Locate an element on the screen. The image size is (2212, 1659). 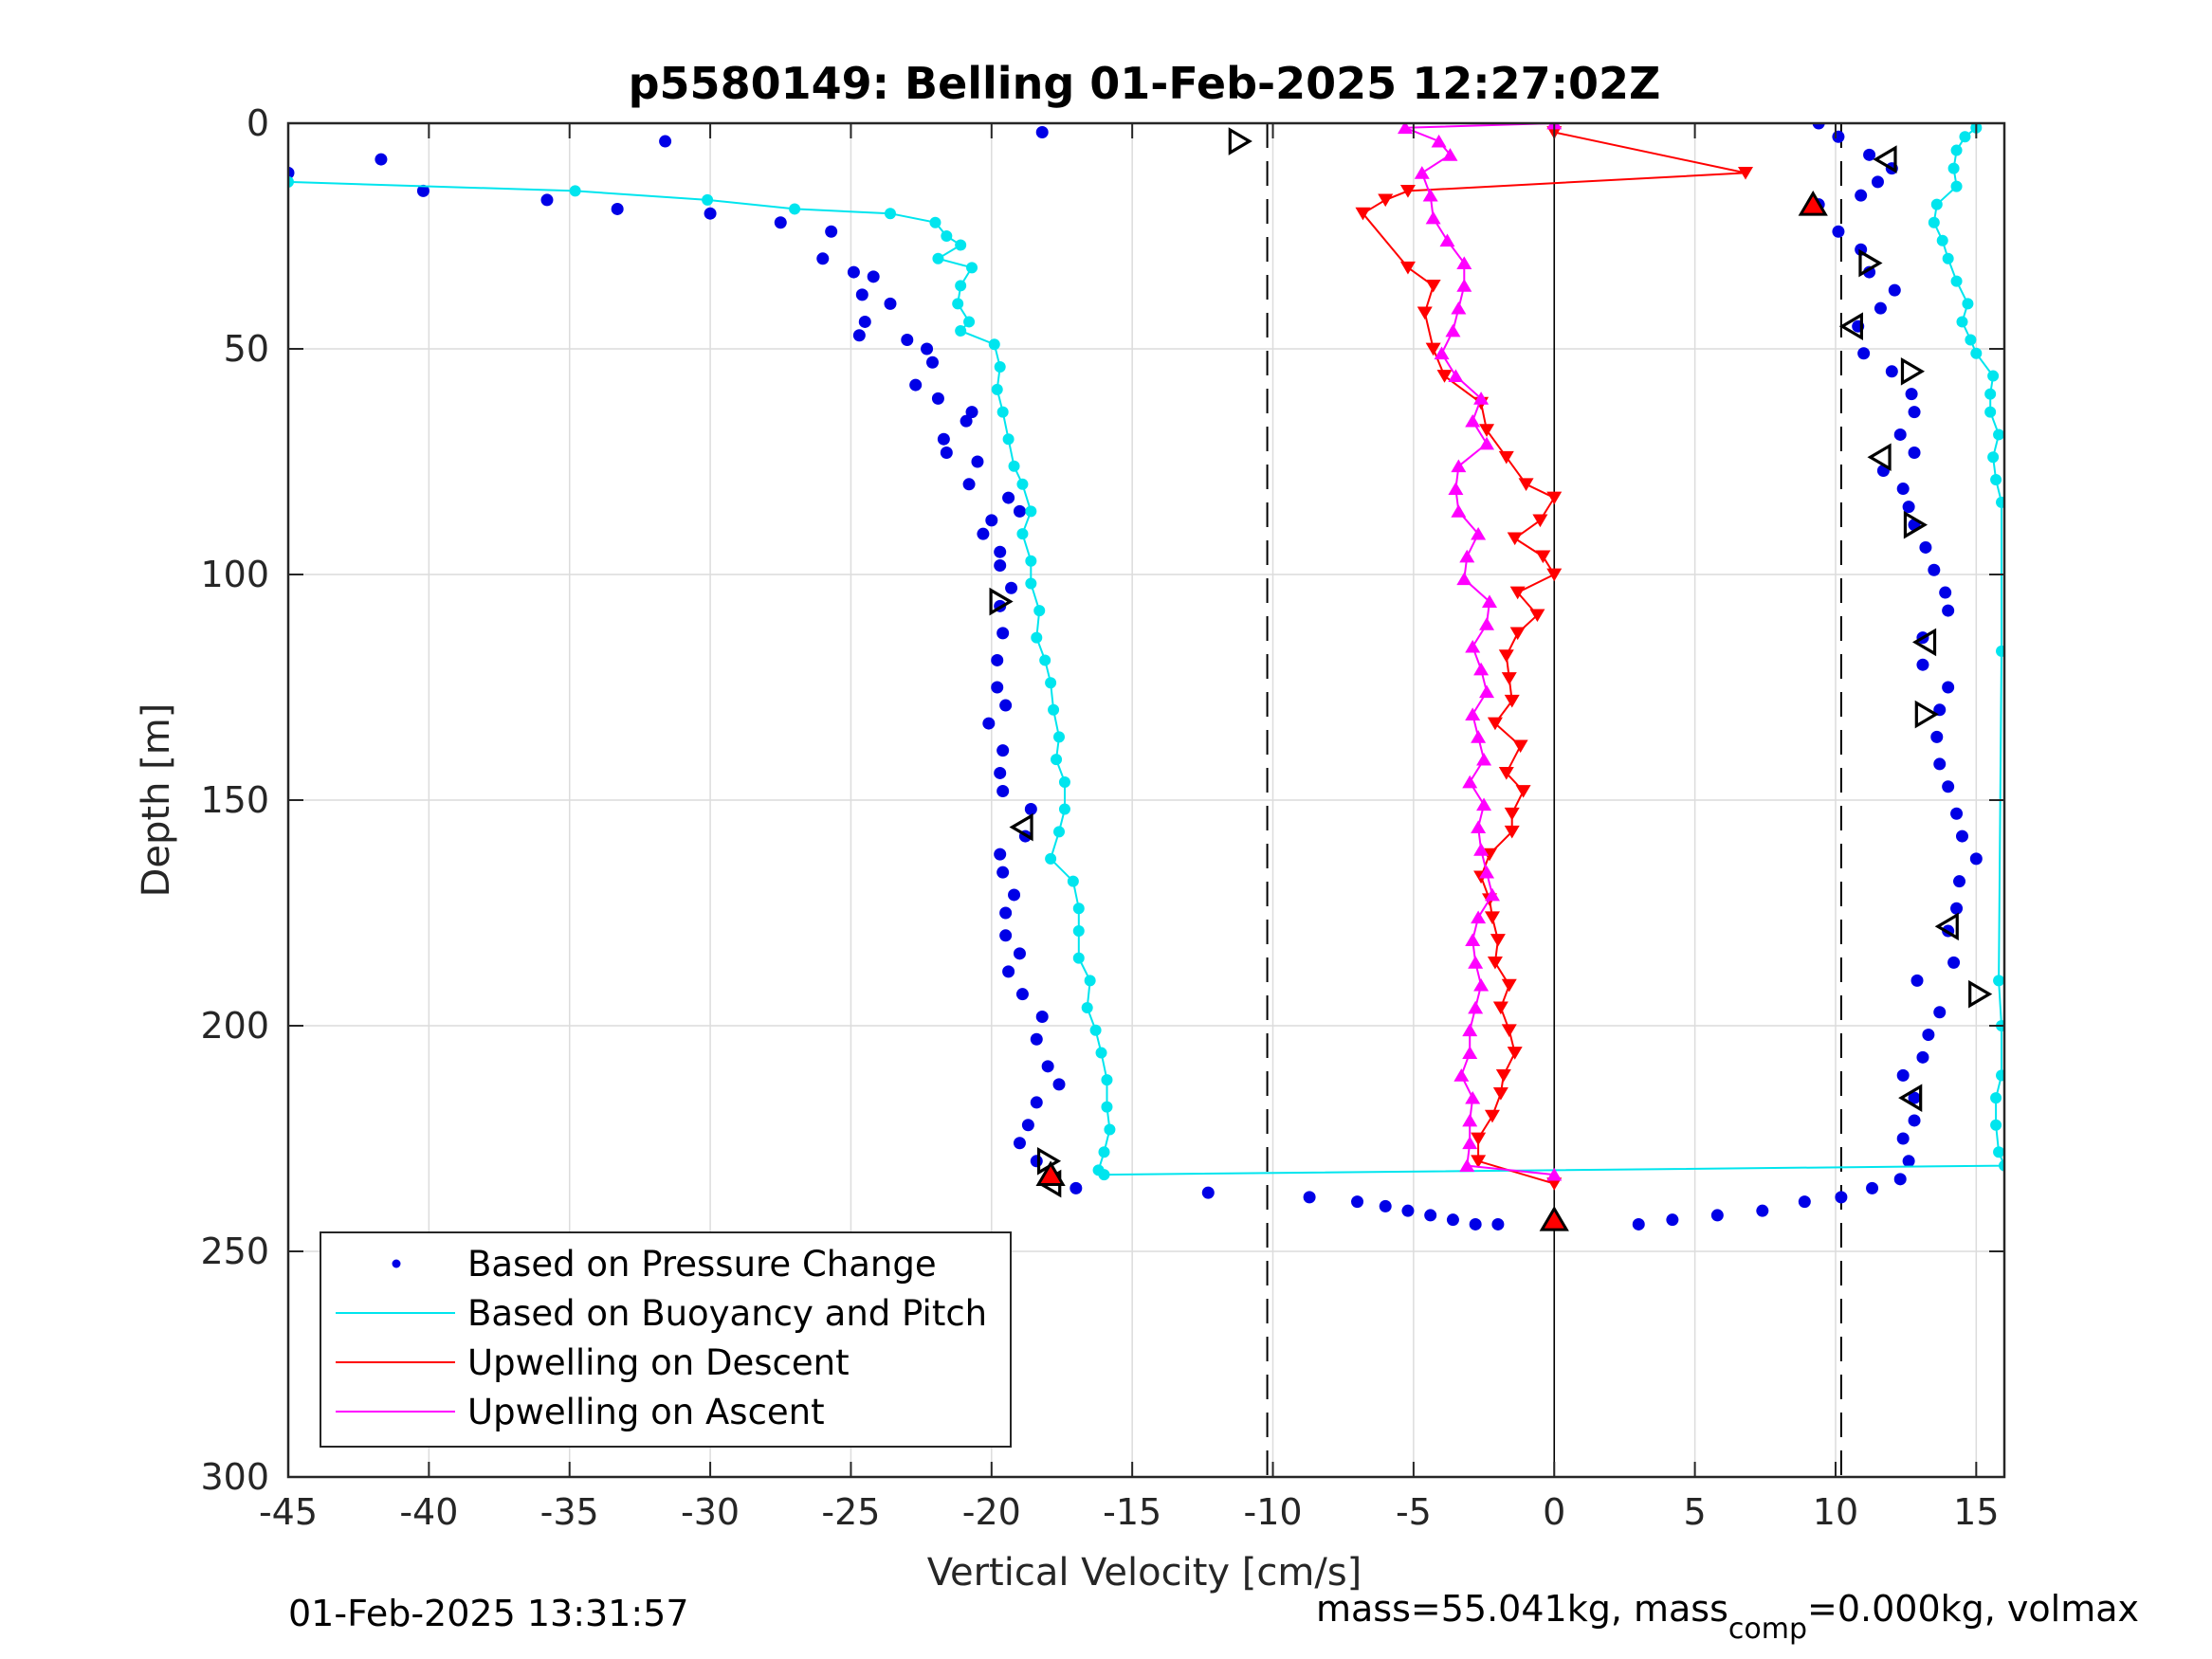
red-triangle-marker is located at coordinates (1813, 203).